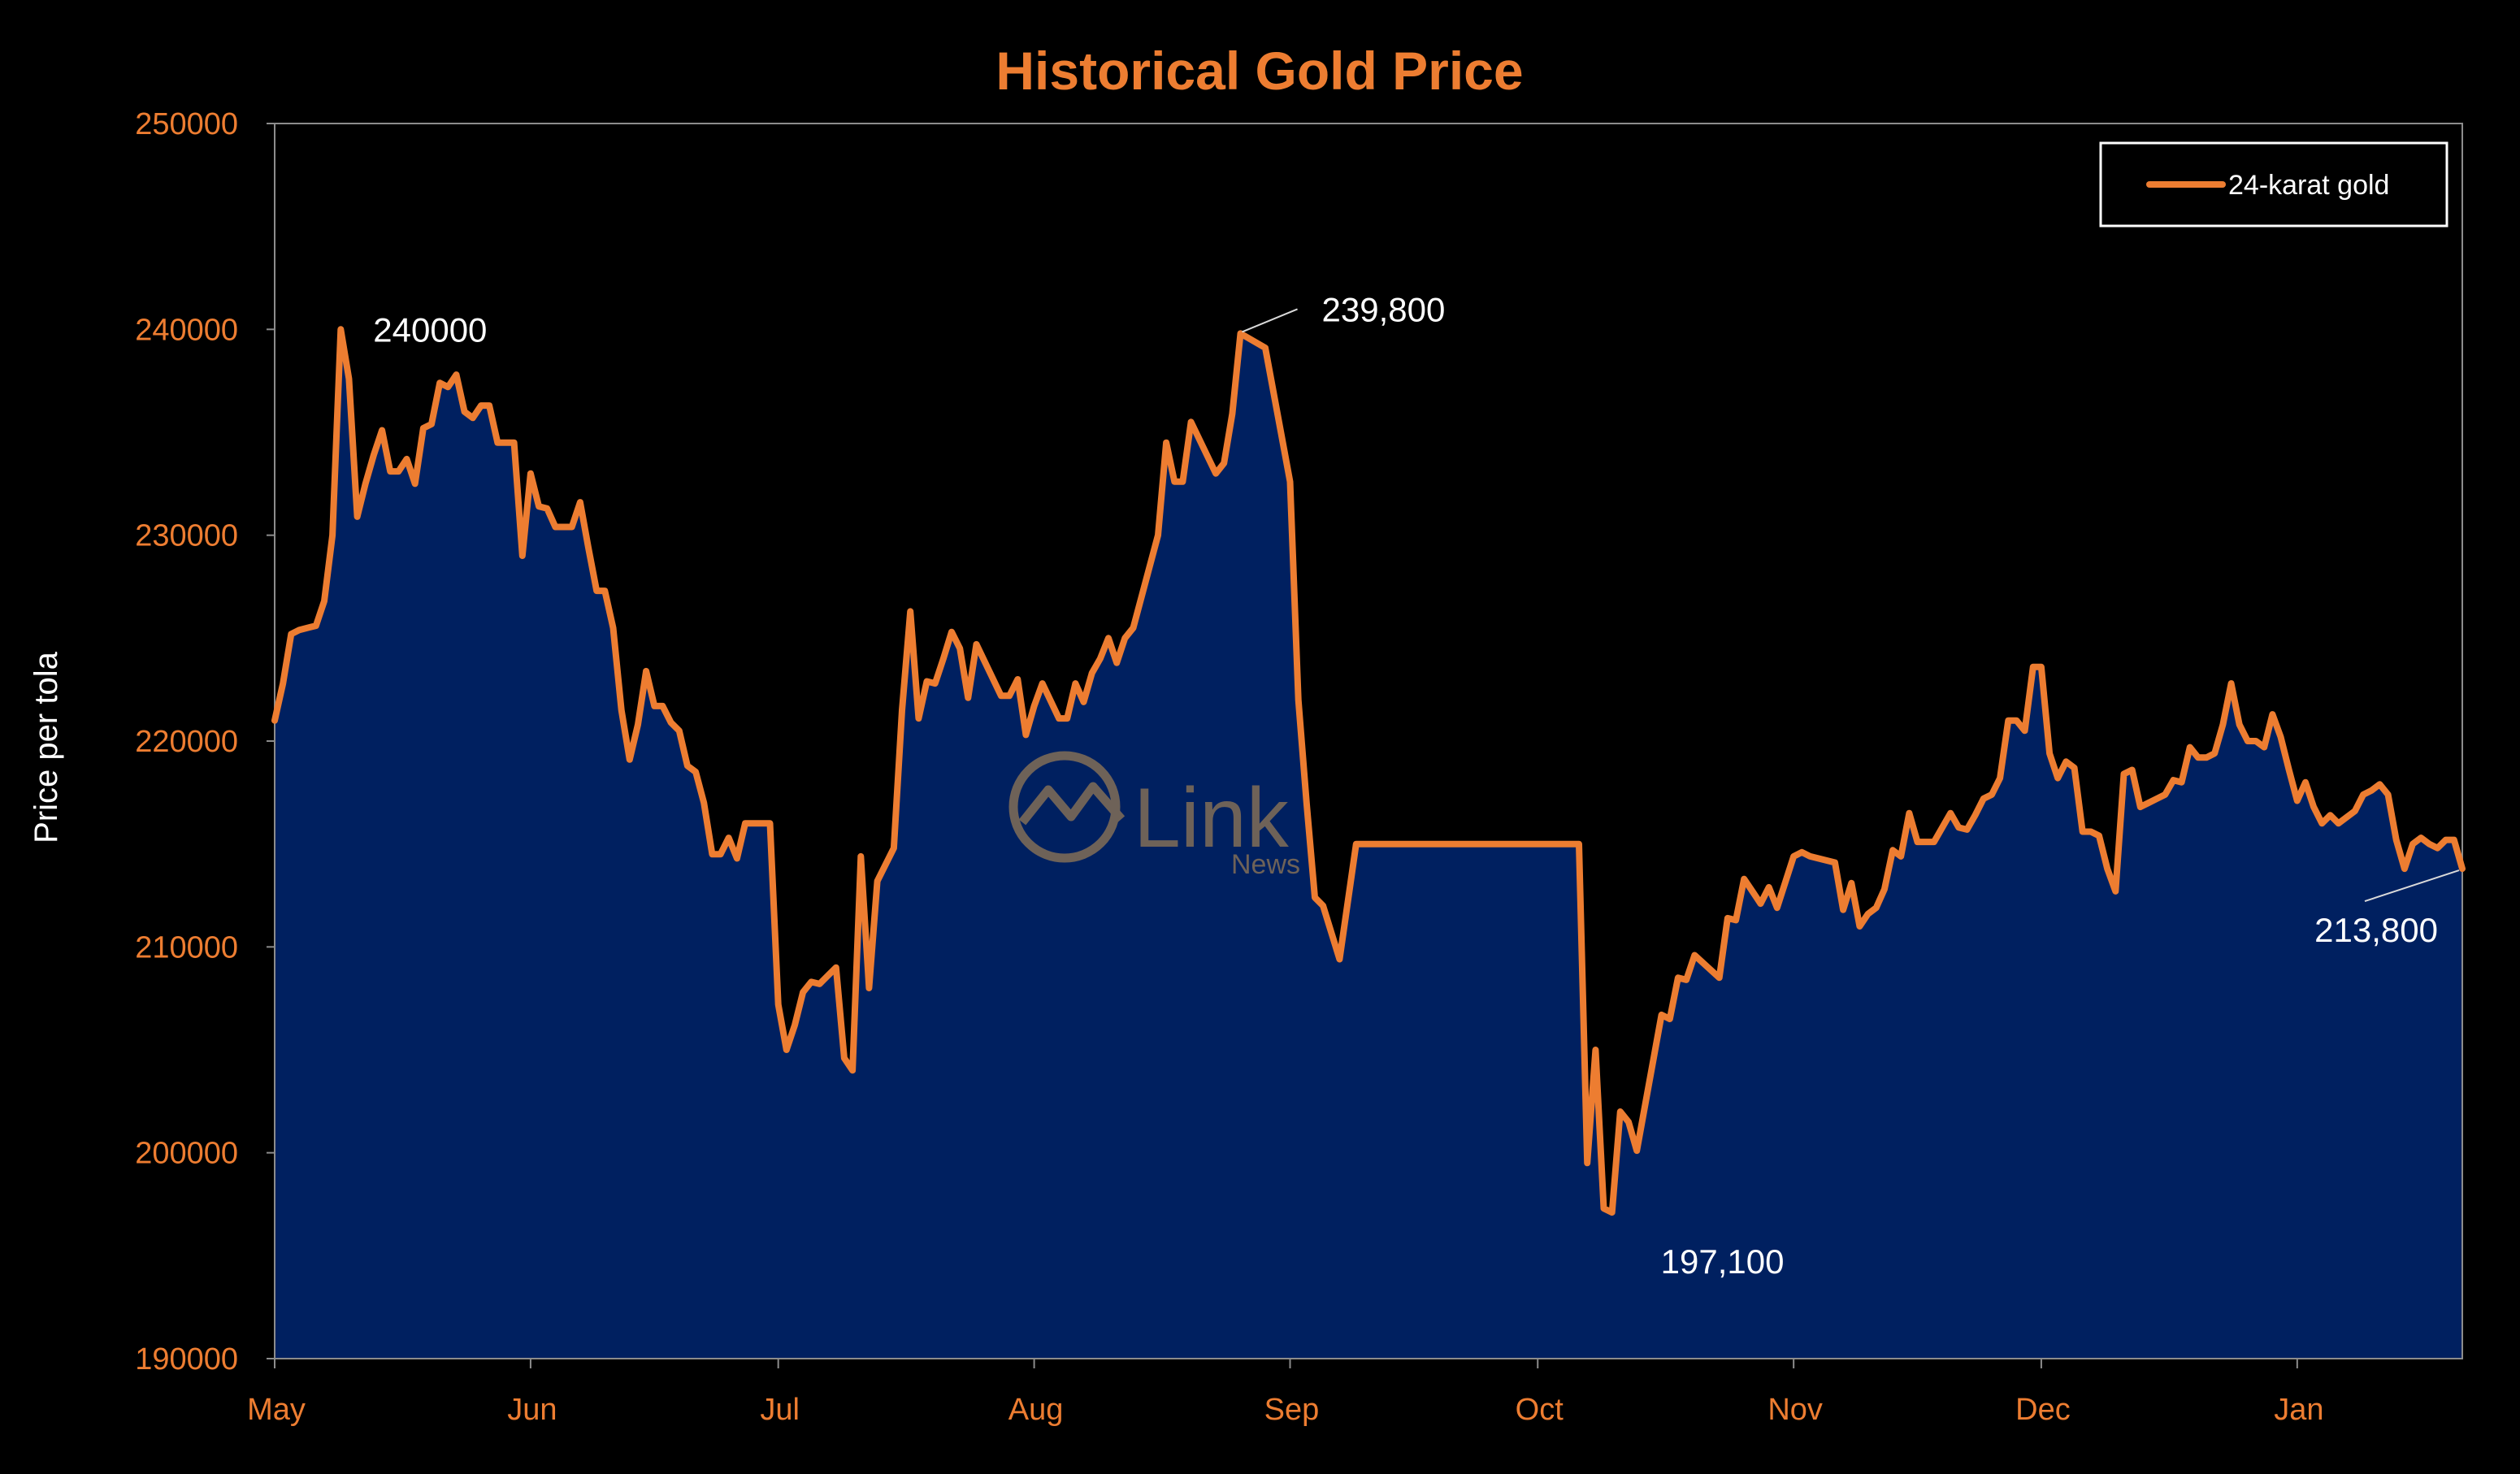 Image resolution: width=2520 pixels, height=1474 pixels. What do you see at coordinates (780, 1410) in the screenshot?
I see `x-tick-label: Jul` at bounding box center [780, 1410].